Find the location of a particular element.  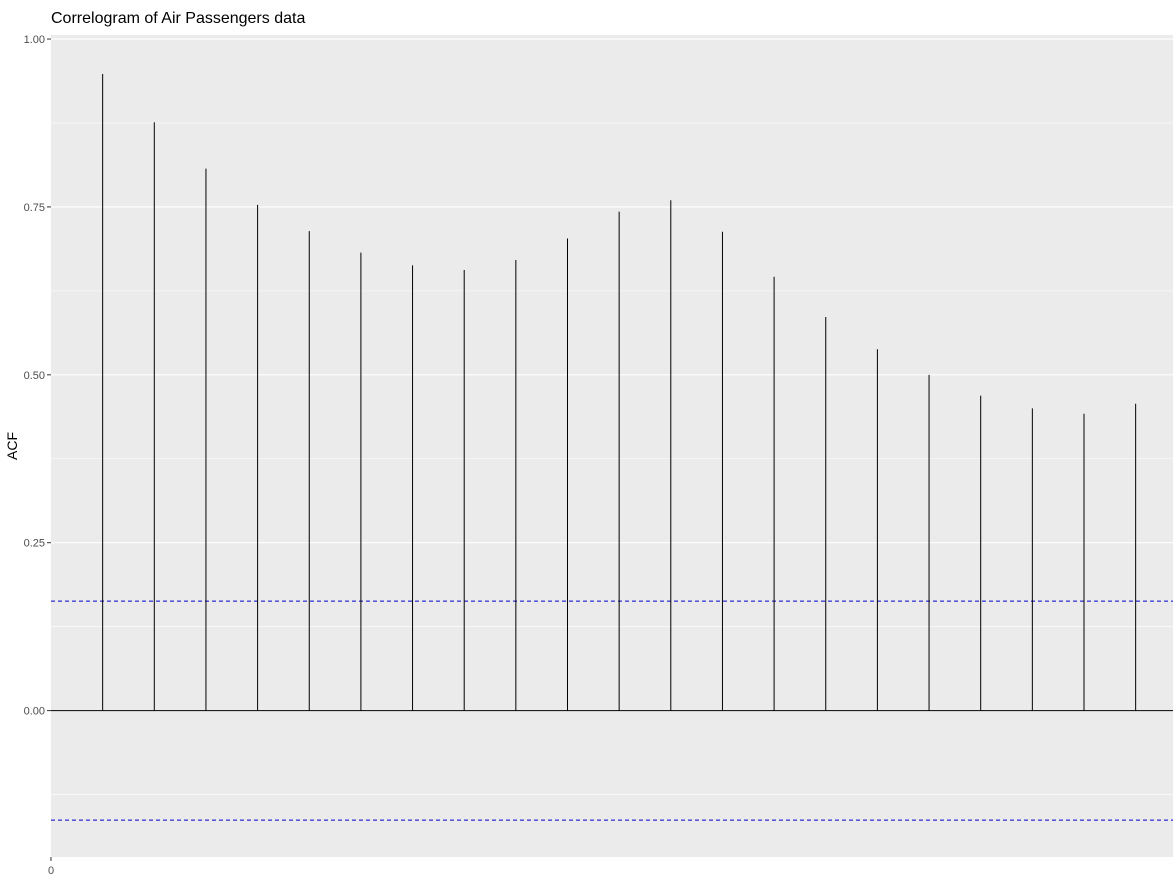

x-axis: 0 is located at coordinates (51, 867).